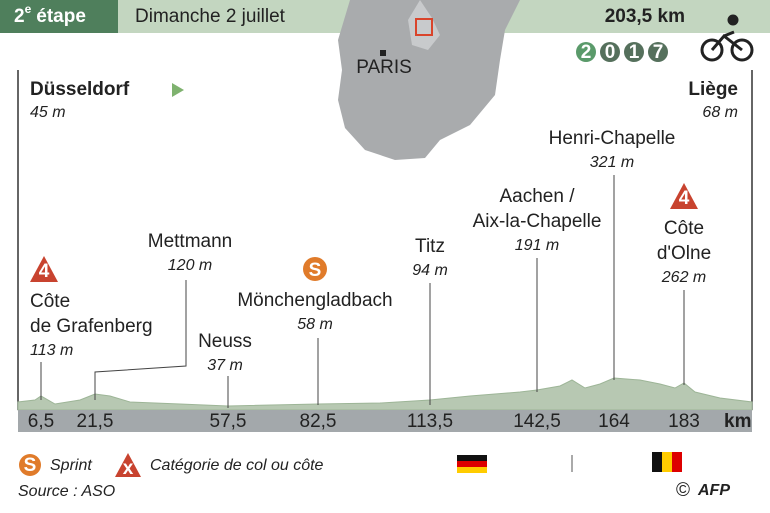 The width and height of the screenshot is (770, 513). What do you see at coordinates (140, 340) in the screenshot?
I see `leader-line` at bounding box center [140, 340].